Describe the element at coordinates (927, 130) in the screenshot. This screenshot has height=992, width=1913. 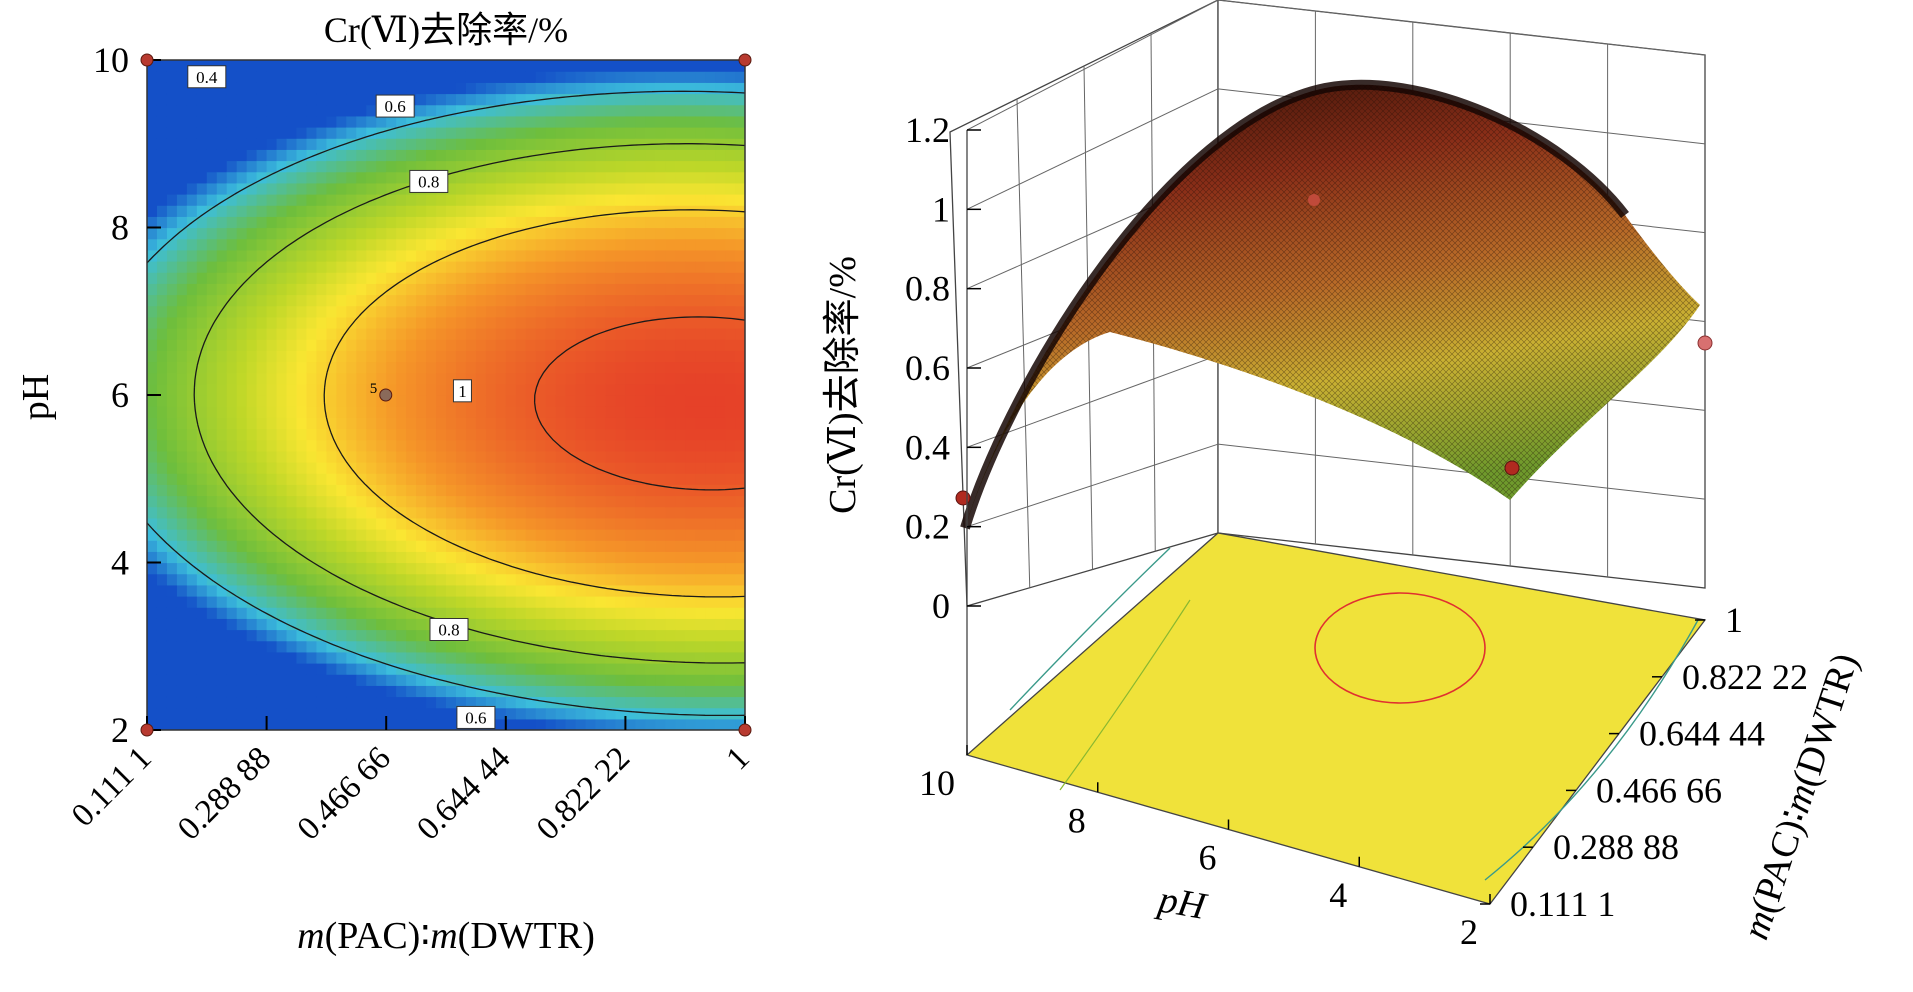
I see `z-tick-label: 1.2` at that location.